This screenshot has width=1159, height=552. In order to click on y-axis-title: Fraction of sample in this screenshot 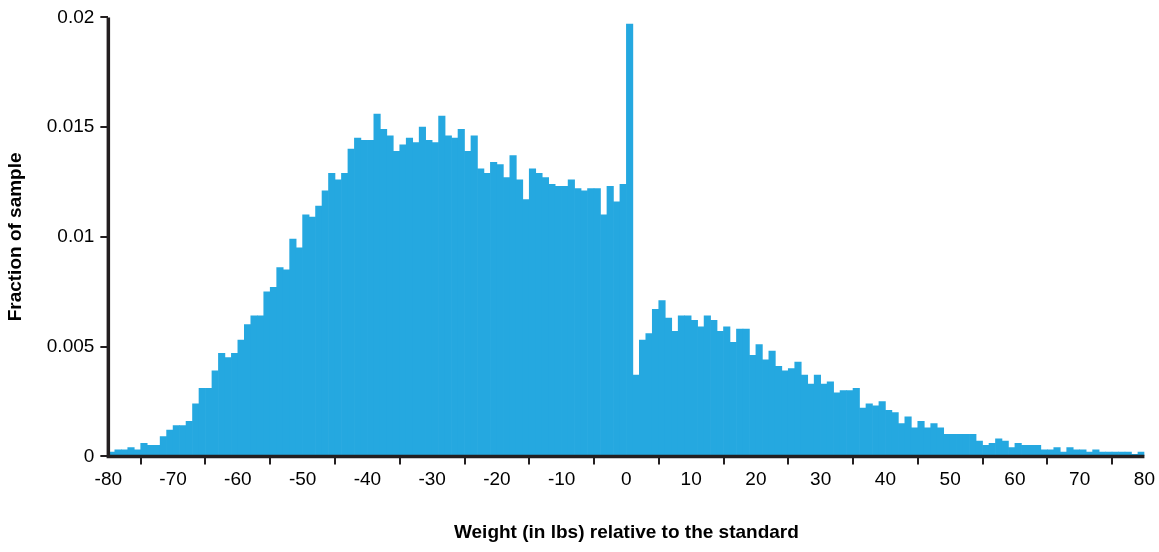, I will do `click(14, 237)`.